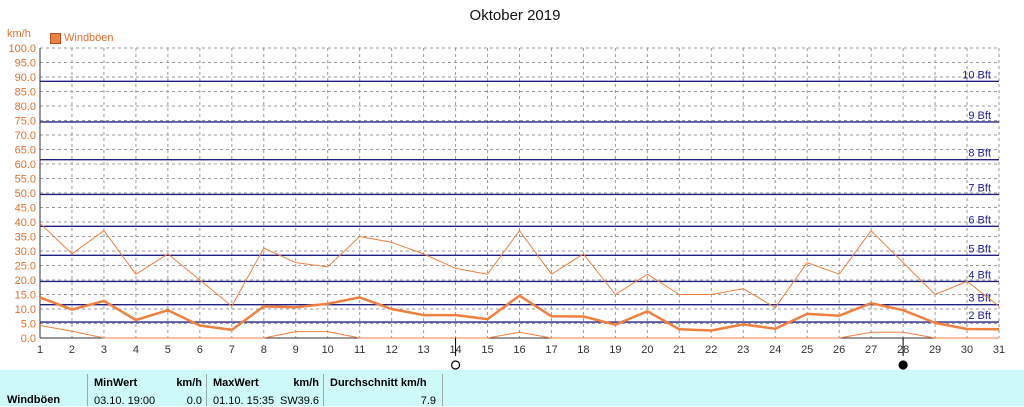  I want to click on x-tick-label: 7, so click(232, 350).